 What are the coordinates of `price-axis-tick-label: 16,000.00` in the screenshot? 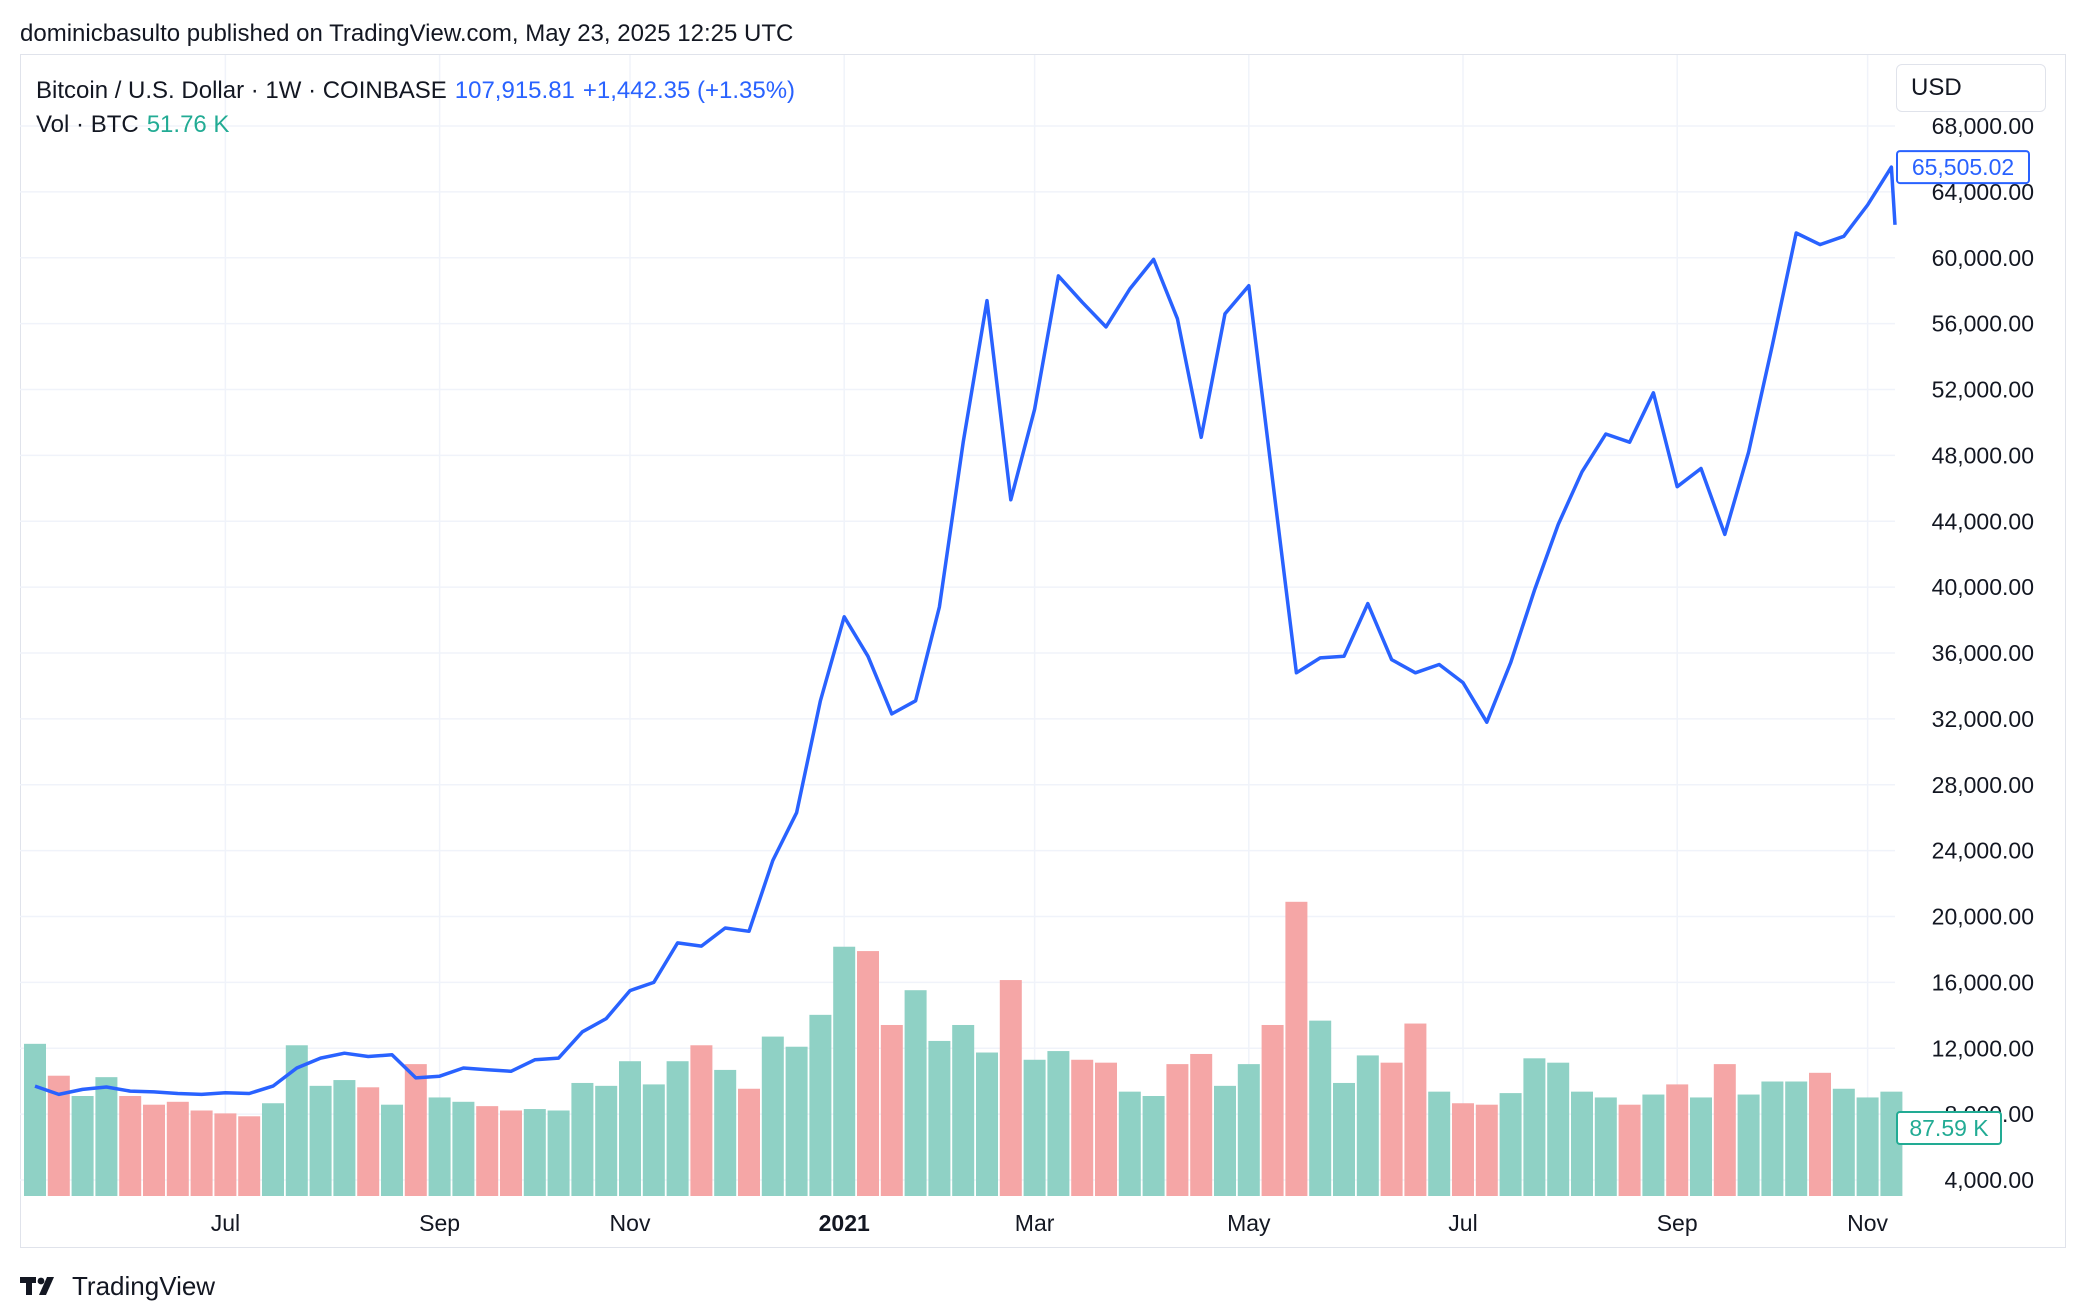 It's located at (1983, 982).